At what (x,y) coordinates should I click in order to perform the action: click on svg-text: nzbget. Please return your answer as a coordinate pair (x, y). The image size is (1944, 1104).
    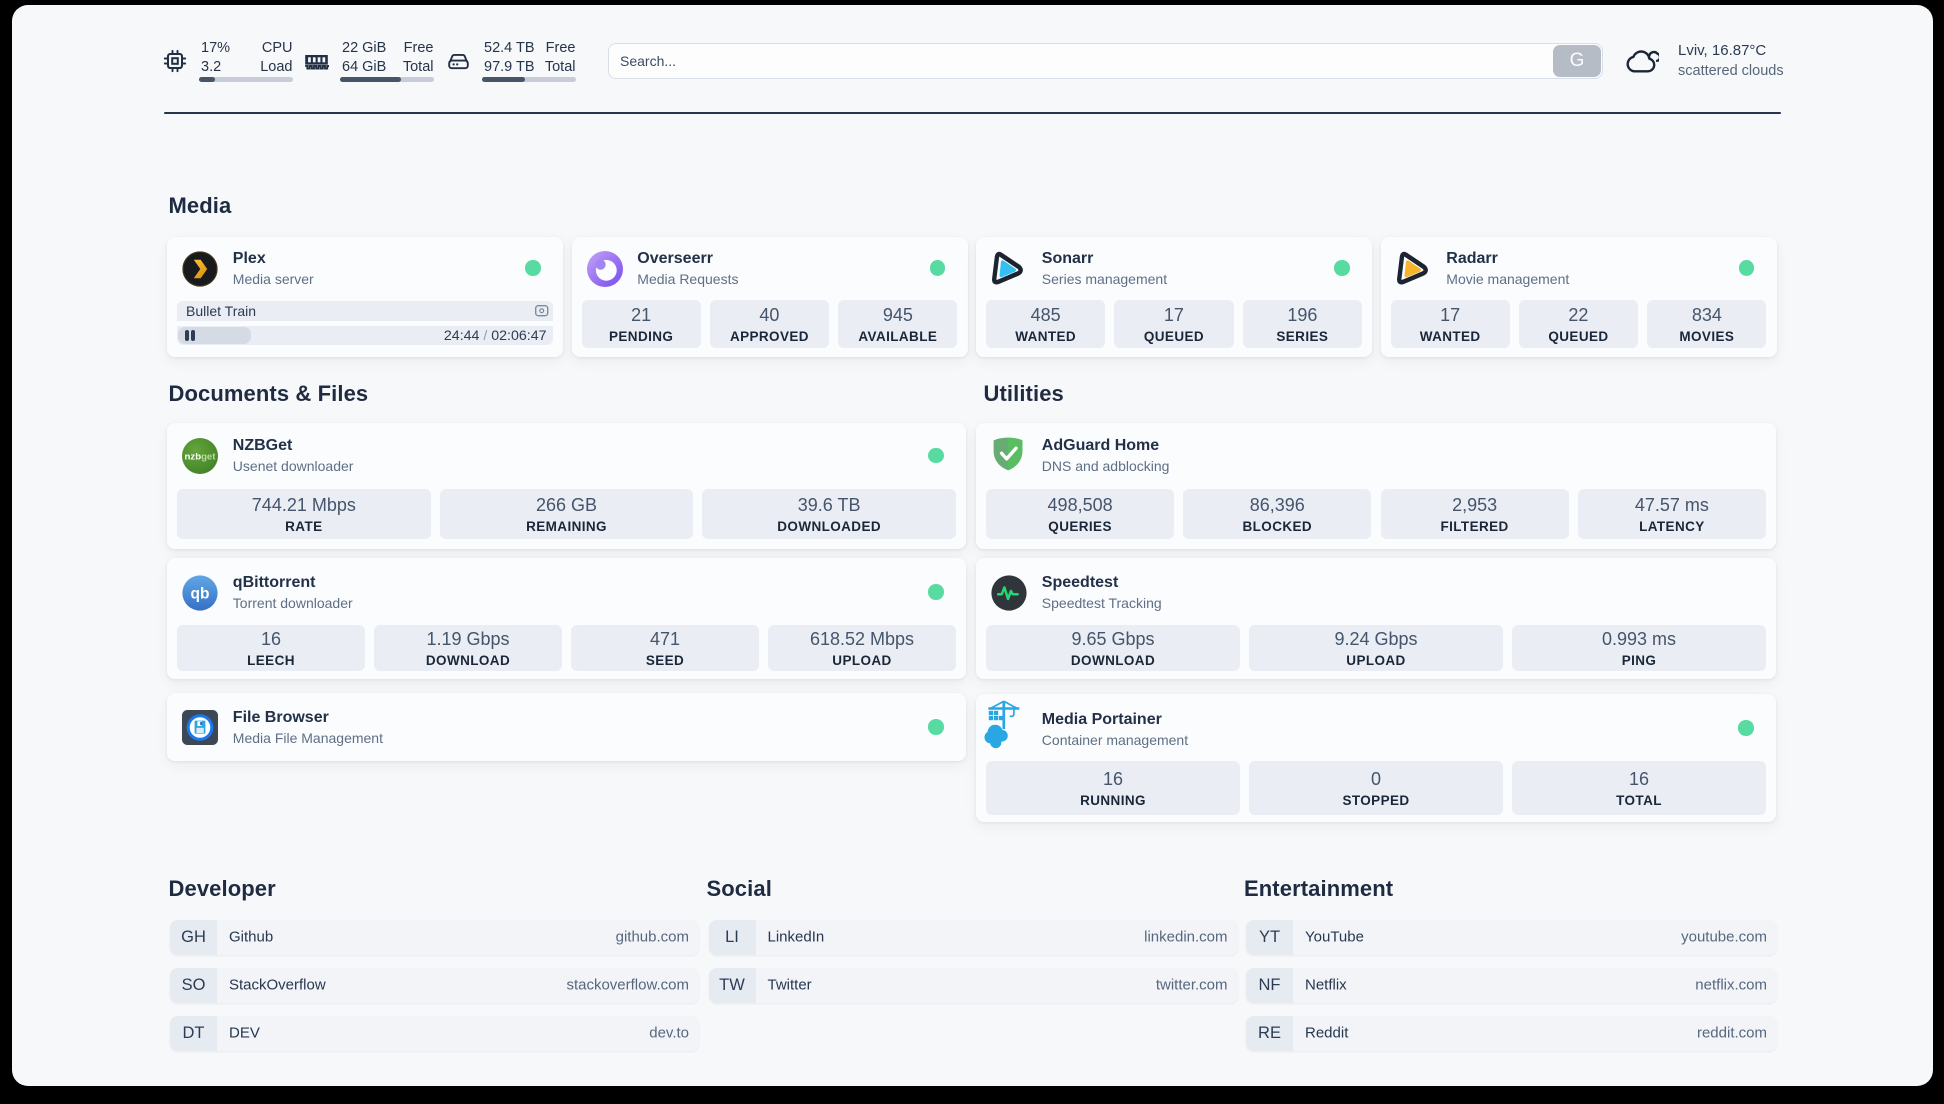
    Looking at the image, I should click on (201, 456).